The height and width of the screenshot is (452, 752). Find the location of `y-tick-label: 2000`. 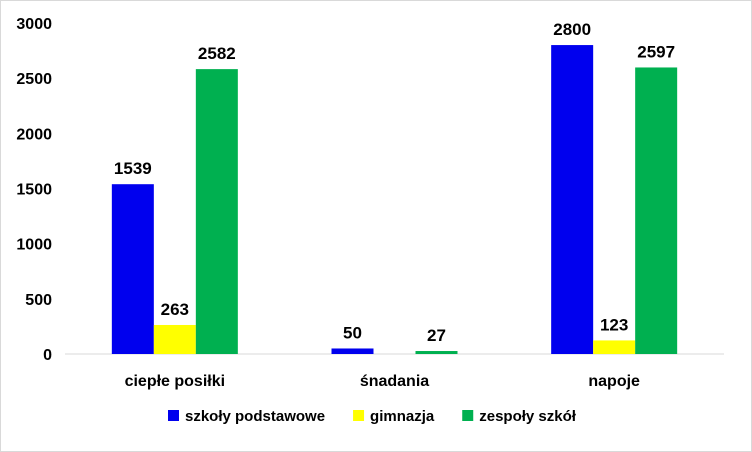

y-tick-label: 2000 is located at coordinates (34, 134).